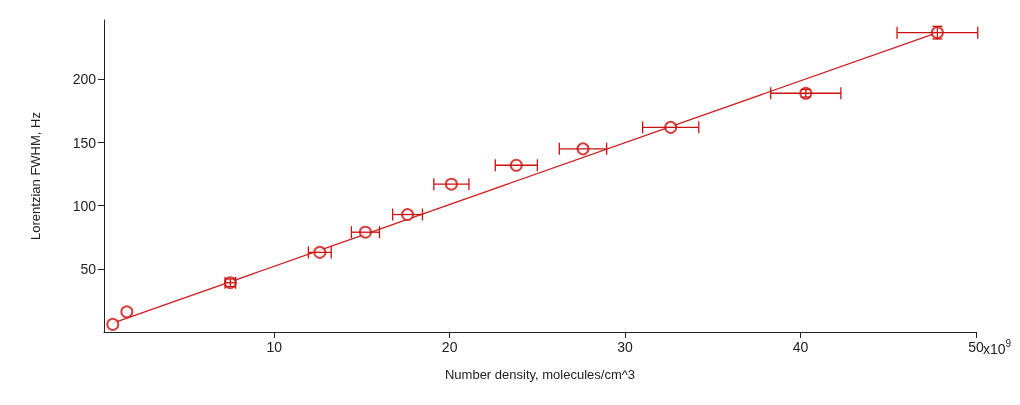 Image resolution: width=1020 pixels, height=405 pixels. What do you see at coordinates (84, 79) in the screenshot?
I see `y-tick-label: 200` at bounding box center [84, 79].